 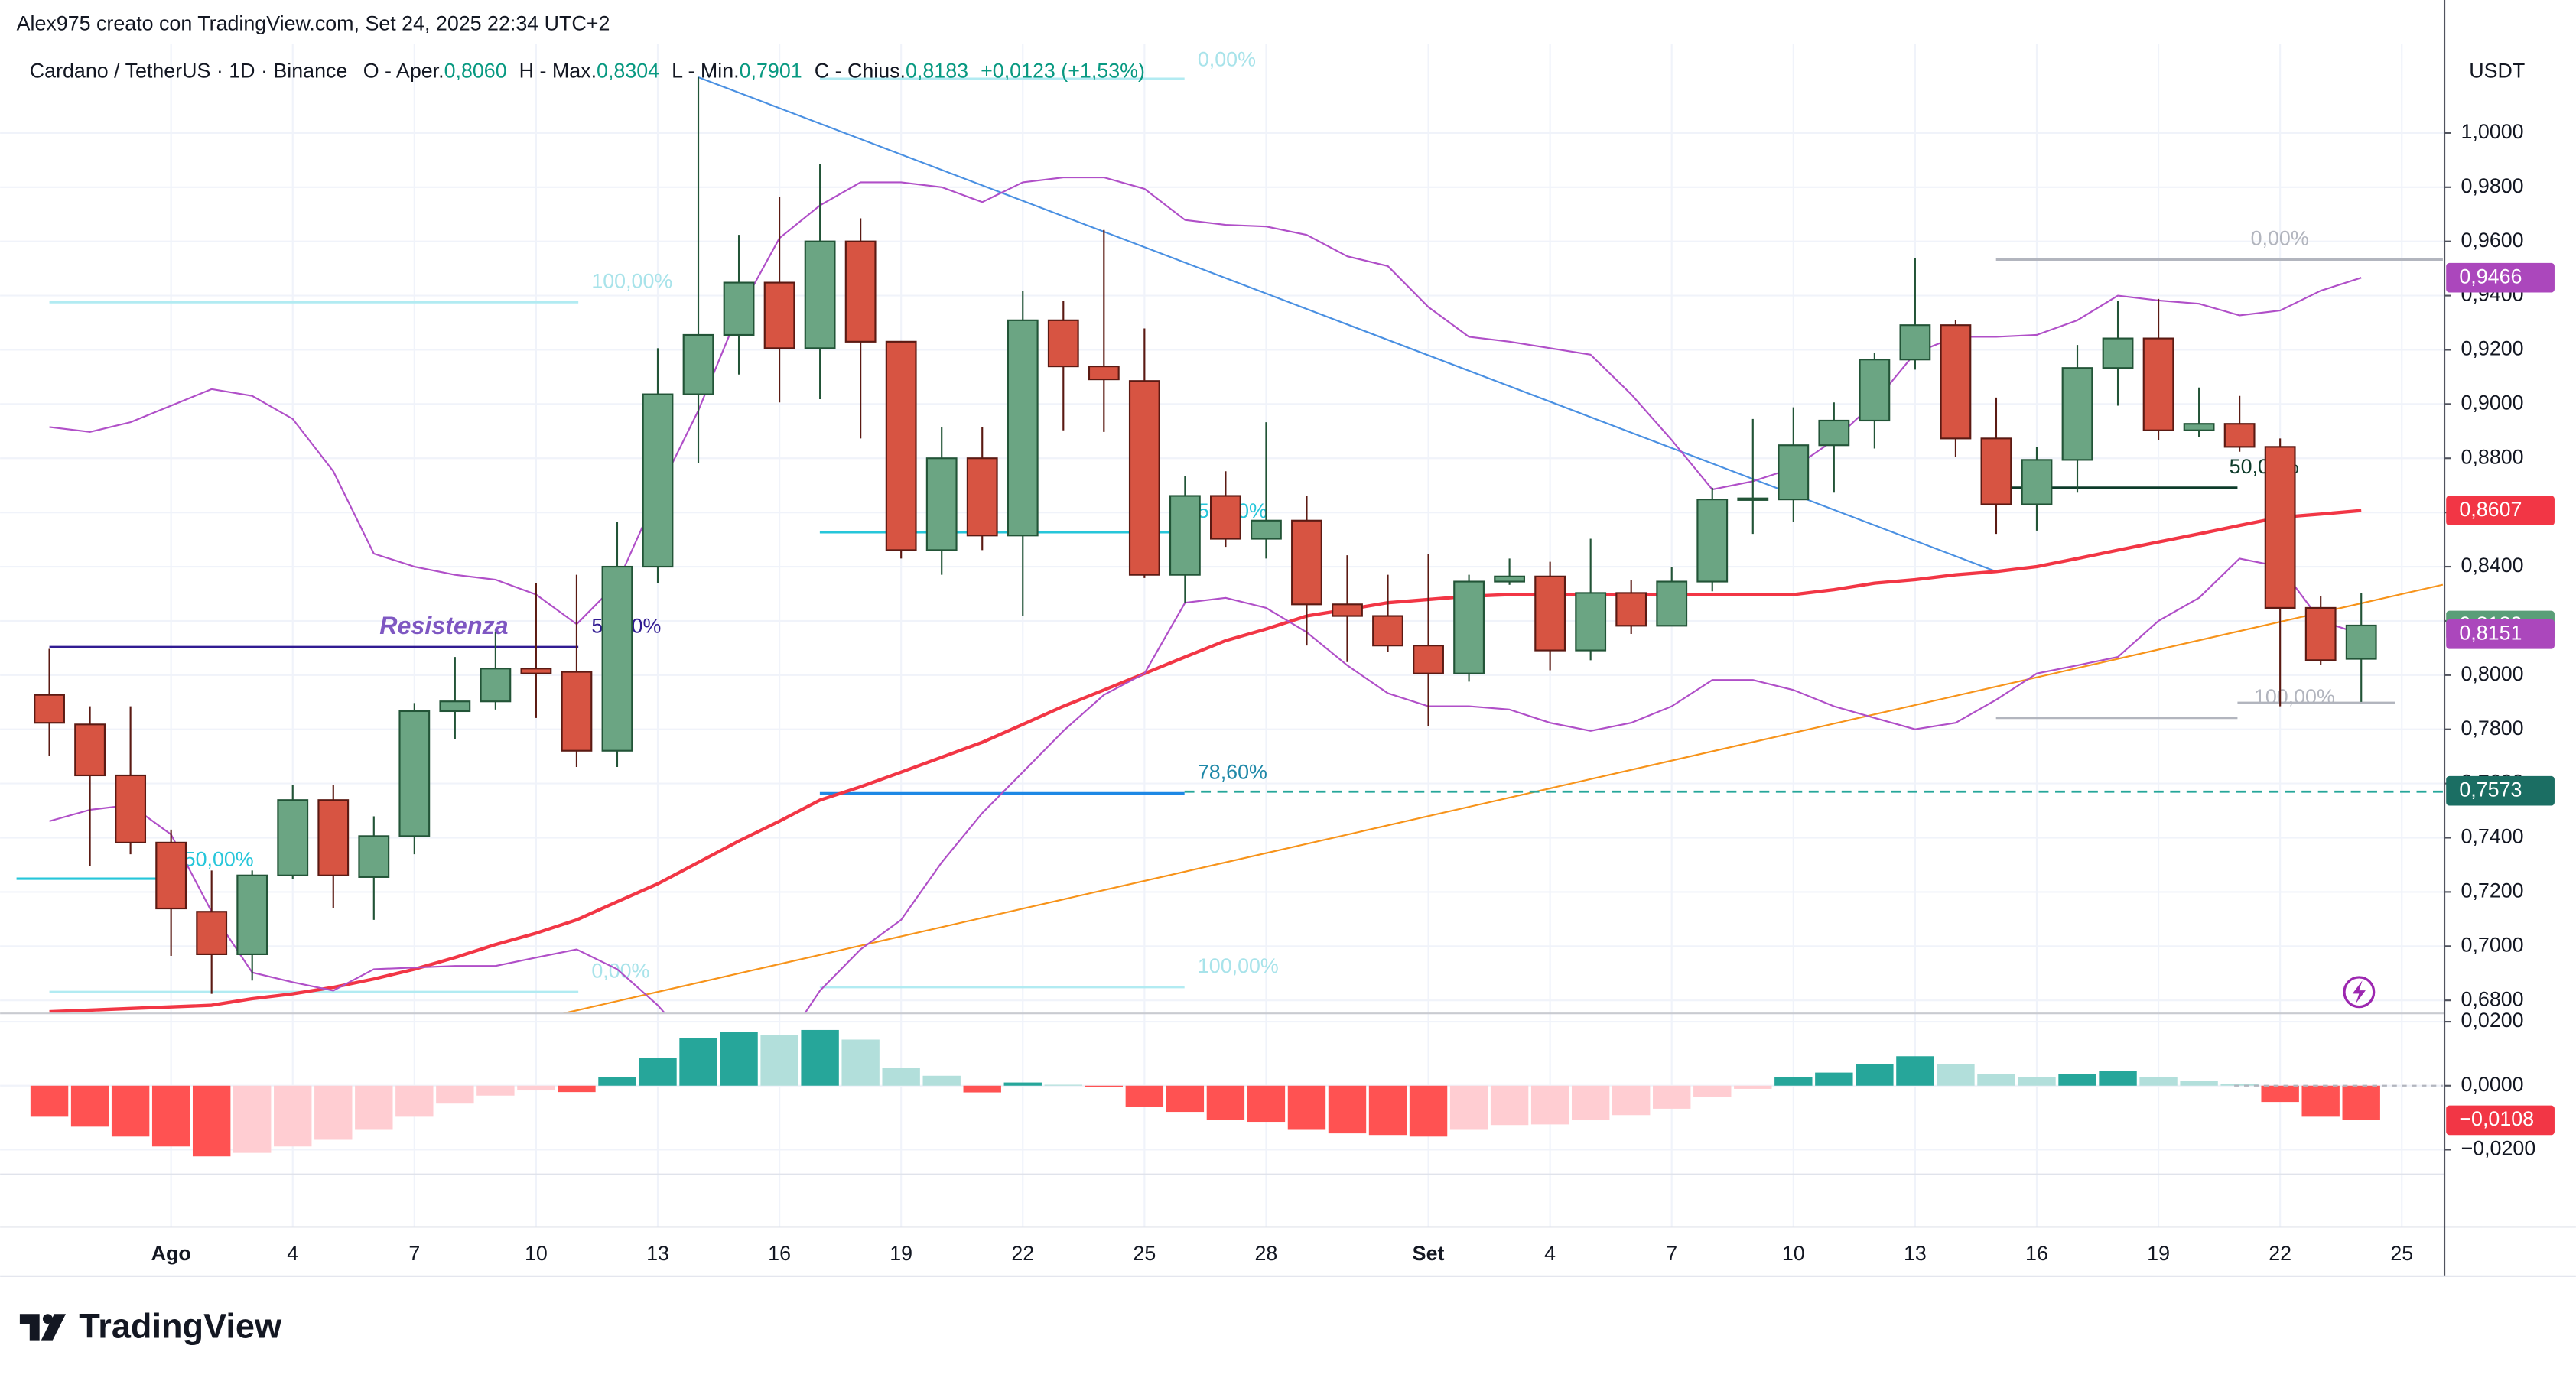 I want to click on y-tick-label: 0,6800, so click(x=2492, y=998).